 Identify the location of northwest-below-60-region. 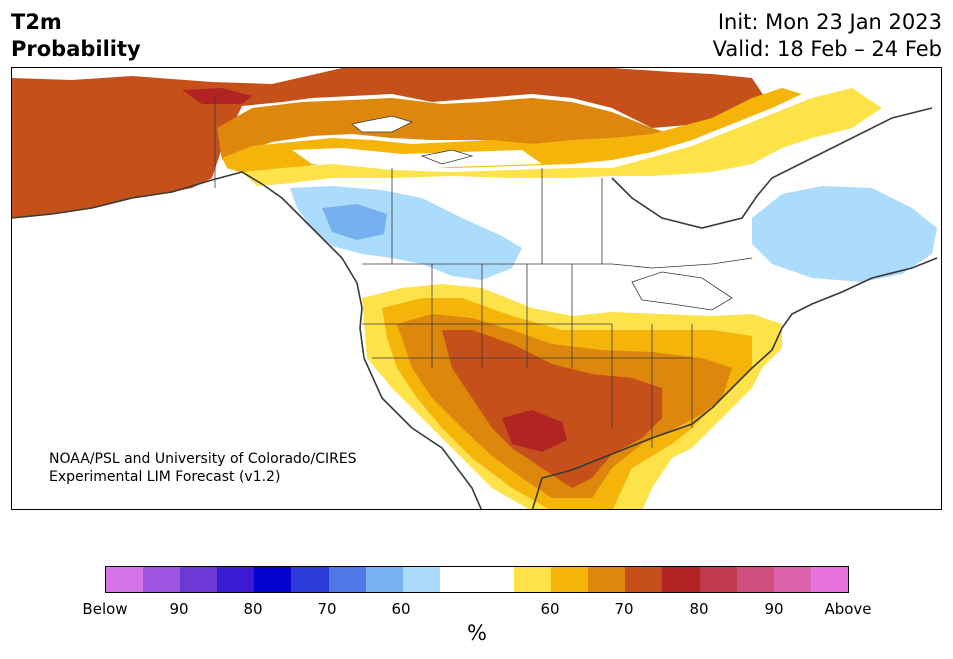
(406, 233).